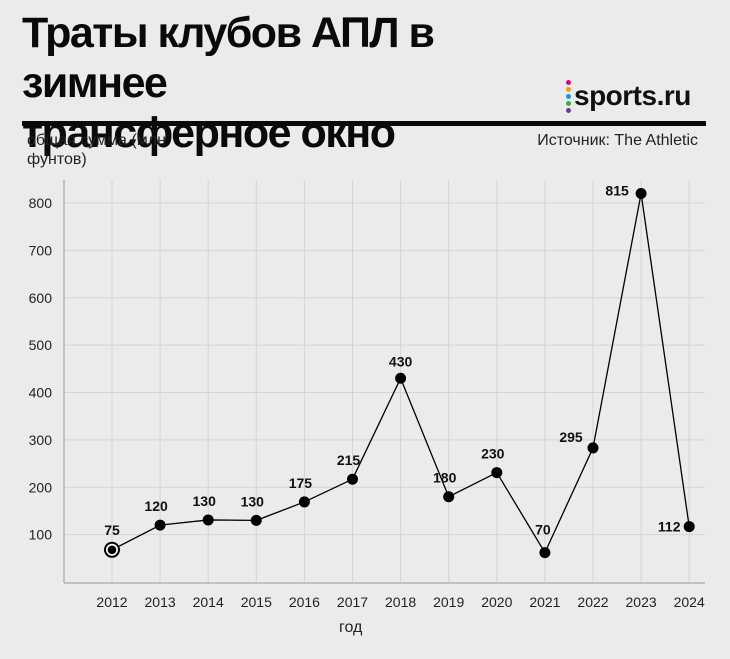 Image resolution: width=730 pixels, height=659 pixels. What do you see at coordinates (401, 361) in the screenshot?
I see `data-label: 430` at bounding box center [401, 361].